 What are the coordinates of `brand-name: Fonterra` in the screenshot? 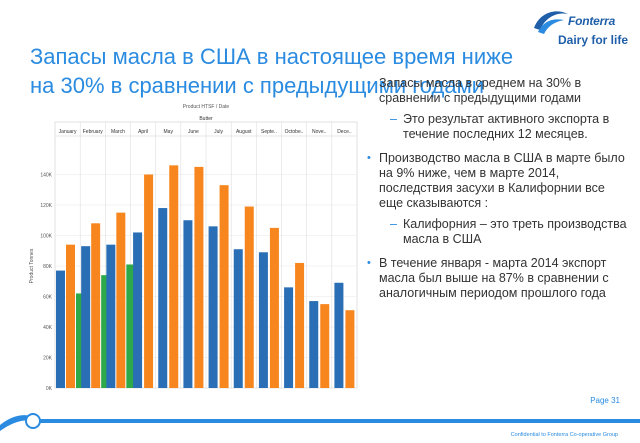 It's located at (592, 21).